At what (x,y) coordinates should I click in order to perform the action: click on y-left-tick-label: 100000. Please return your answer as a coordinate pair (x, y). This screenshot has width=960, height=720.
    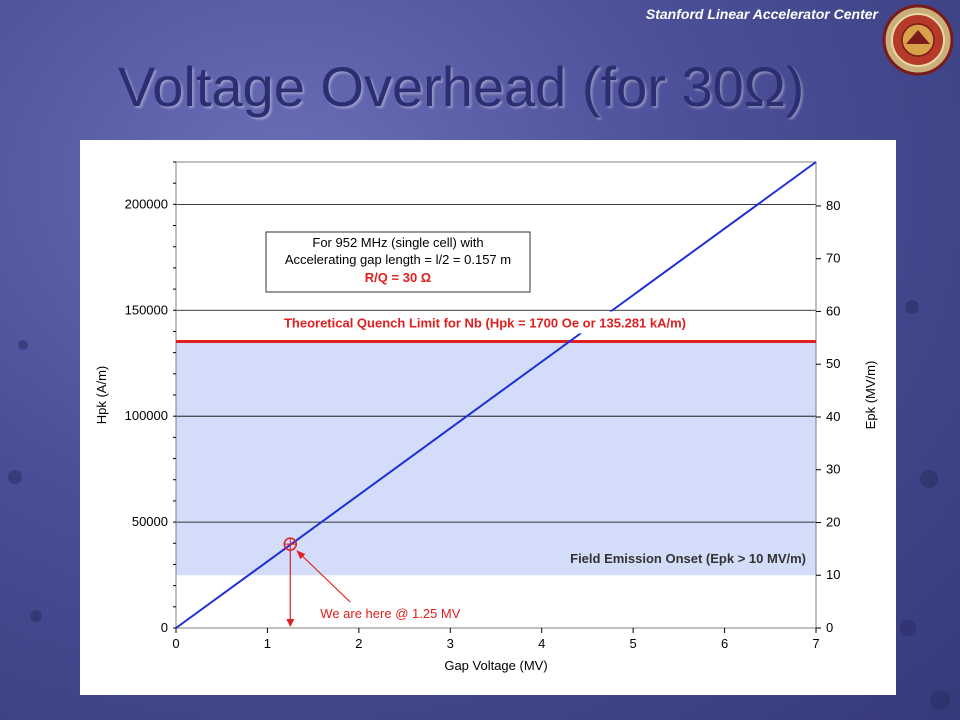
    Looking at the image, I should click on (146, 415).